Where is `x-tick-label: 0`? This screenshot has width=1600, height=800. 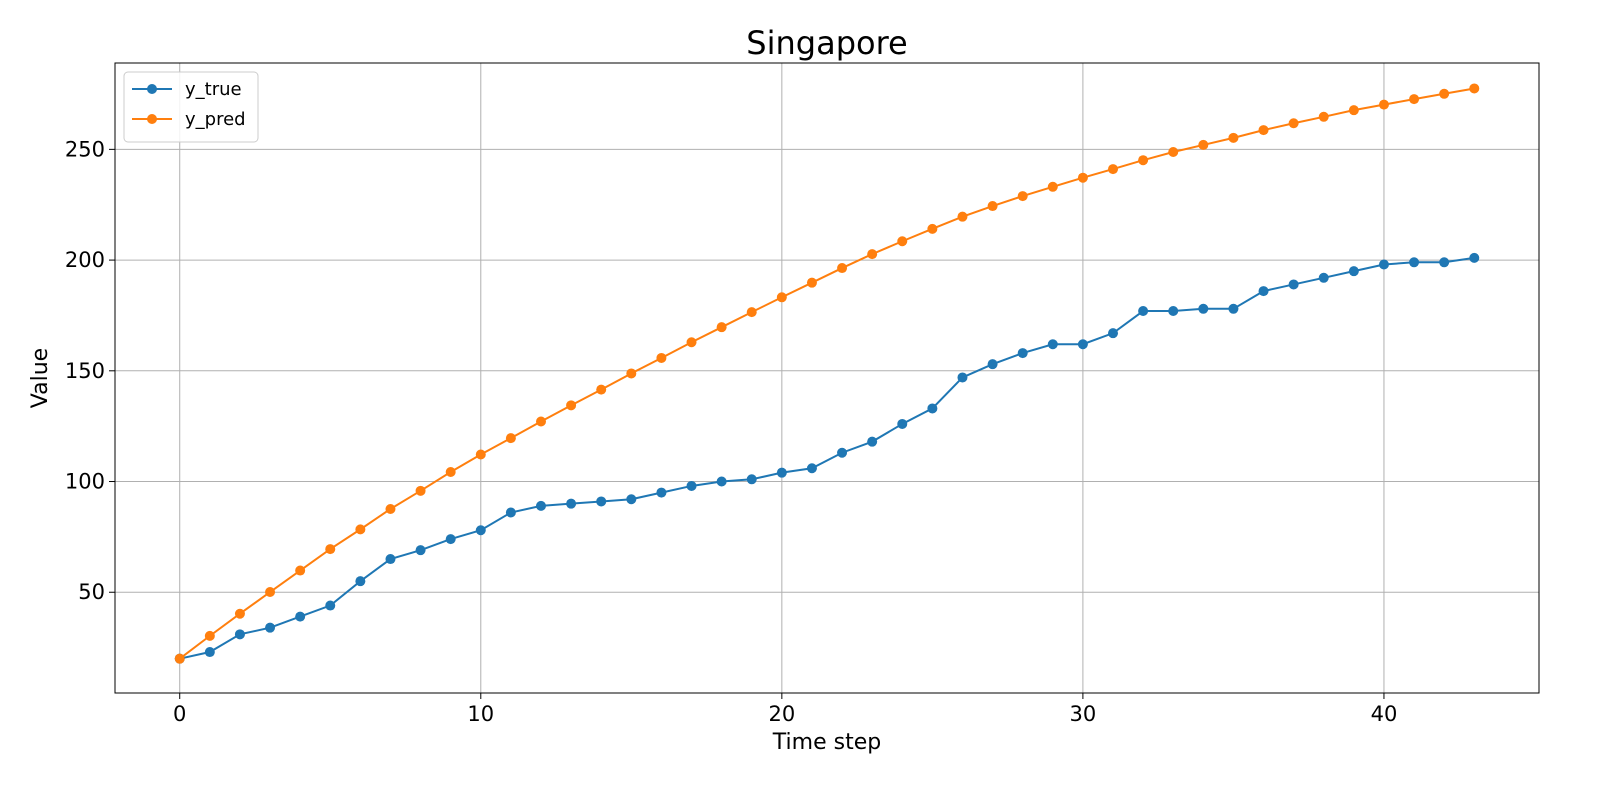
x-tick-label: 0 is located at coordinates (179, 714).